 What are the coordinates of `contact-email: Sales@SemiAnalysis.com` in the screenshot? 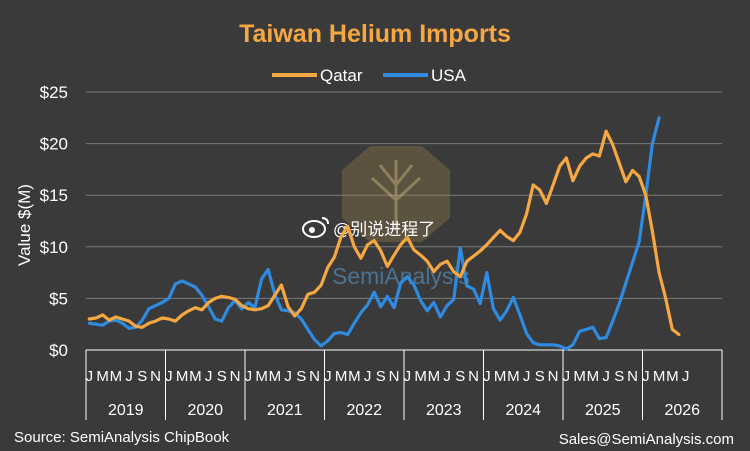 It's located at (646, 439).